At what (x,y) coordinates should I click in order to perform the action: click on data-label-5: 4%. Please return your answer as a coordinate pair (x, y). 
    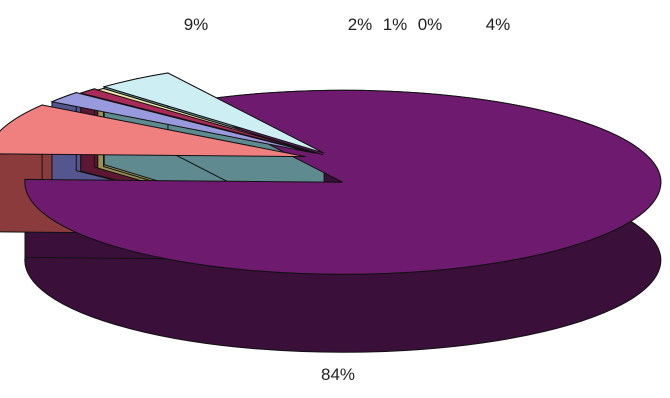
    Looking at the image, I should click on (498, 24).